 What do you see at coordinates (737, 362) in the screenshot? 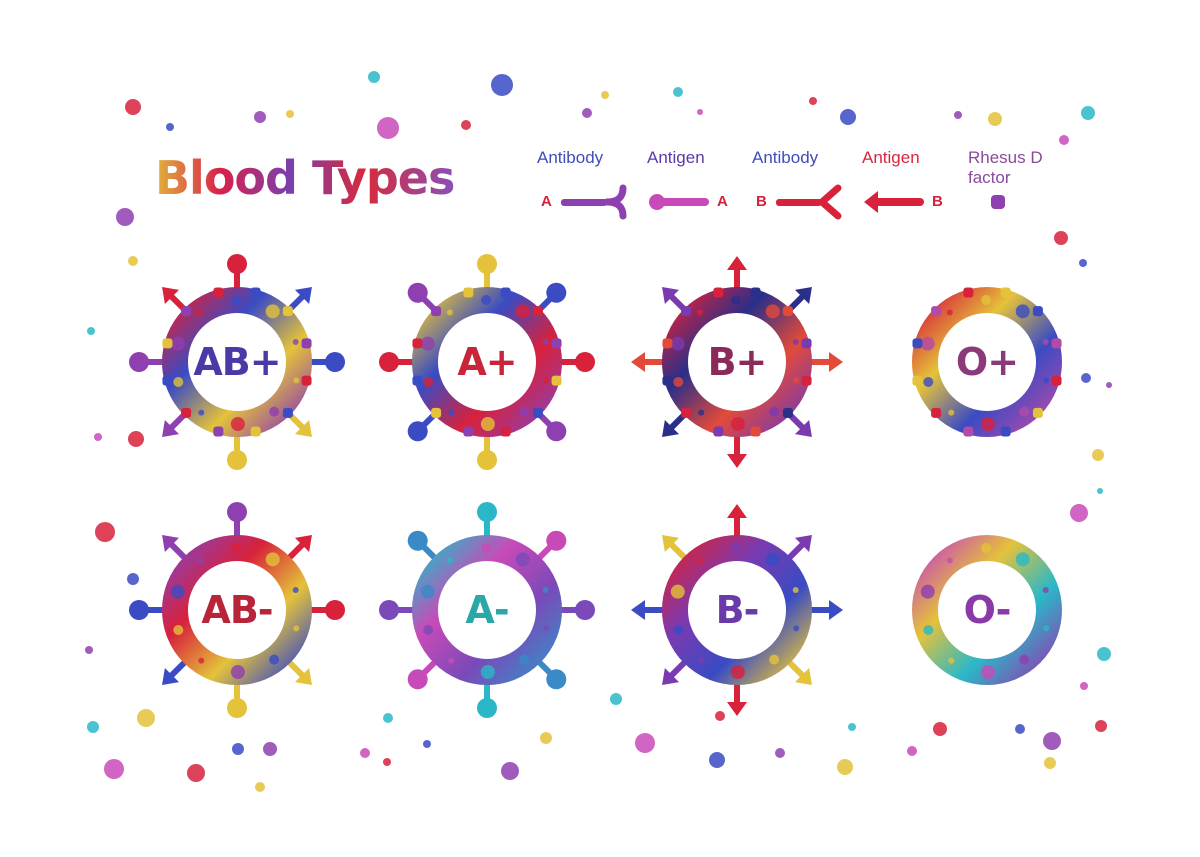
I see `blood-type-label: B+` at bounding box center [737, 362].